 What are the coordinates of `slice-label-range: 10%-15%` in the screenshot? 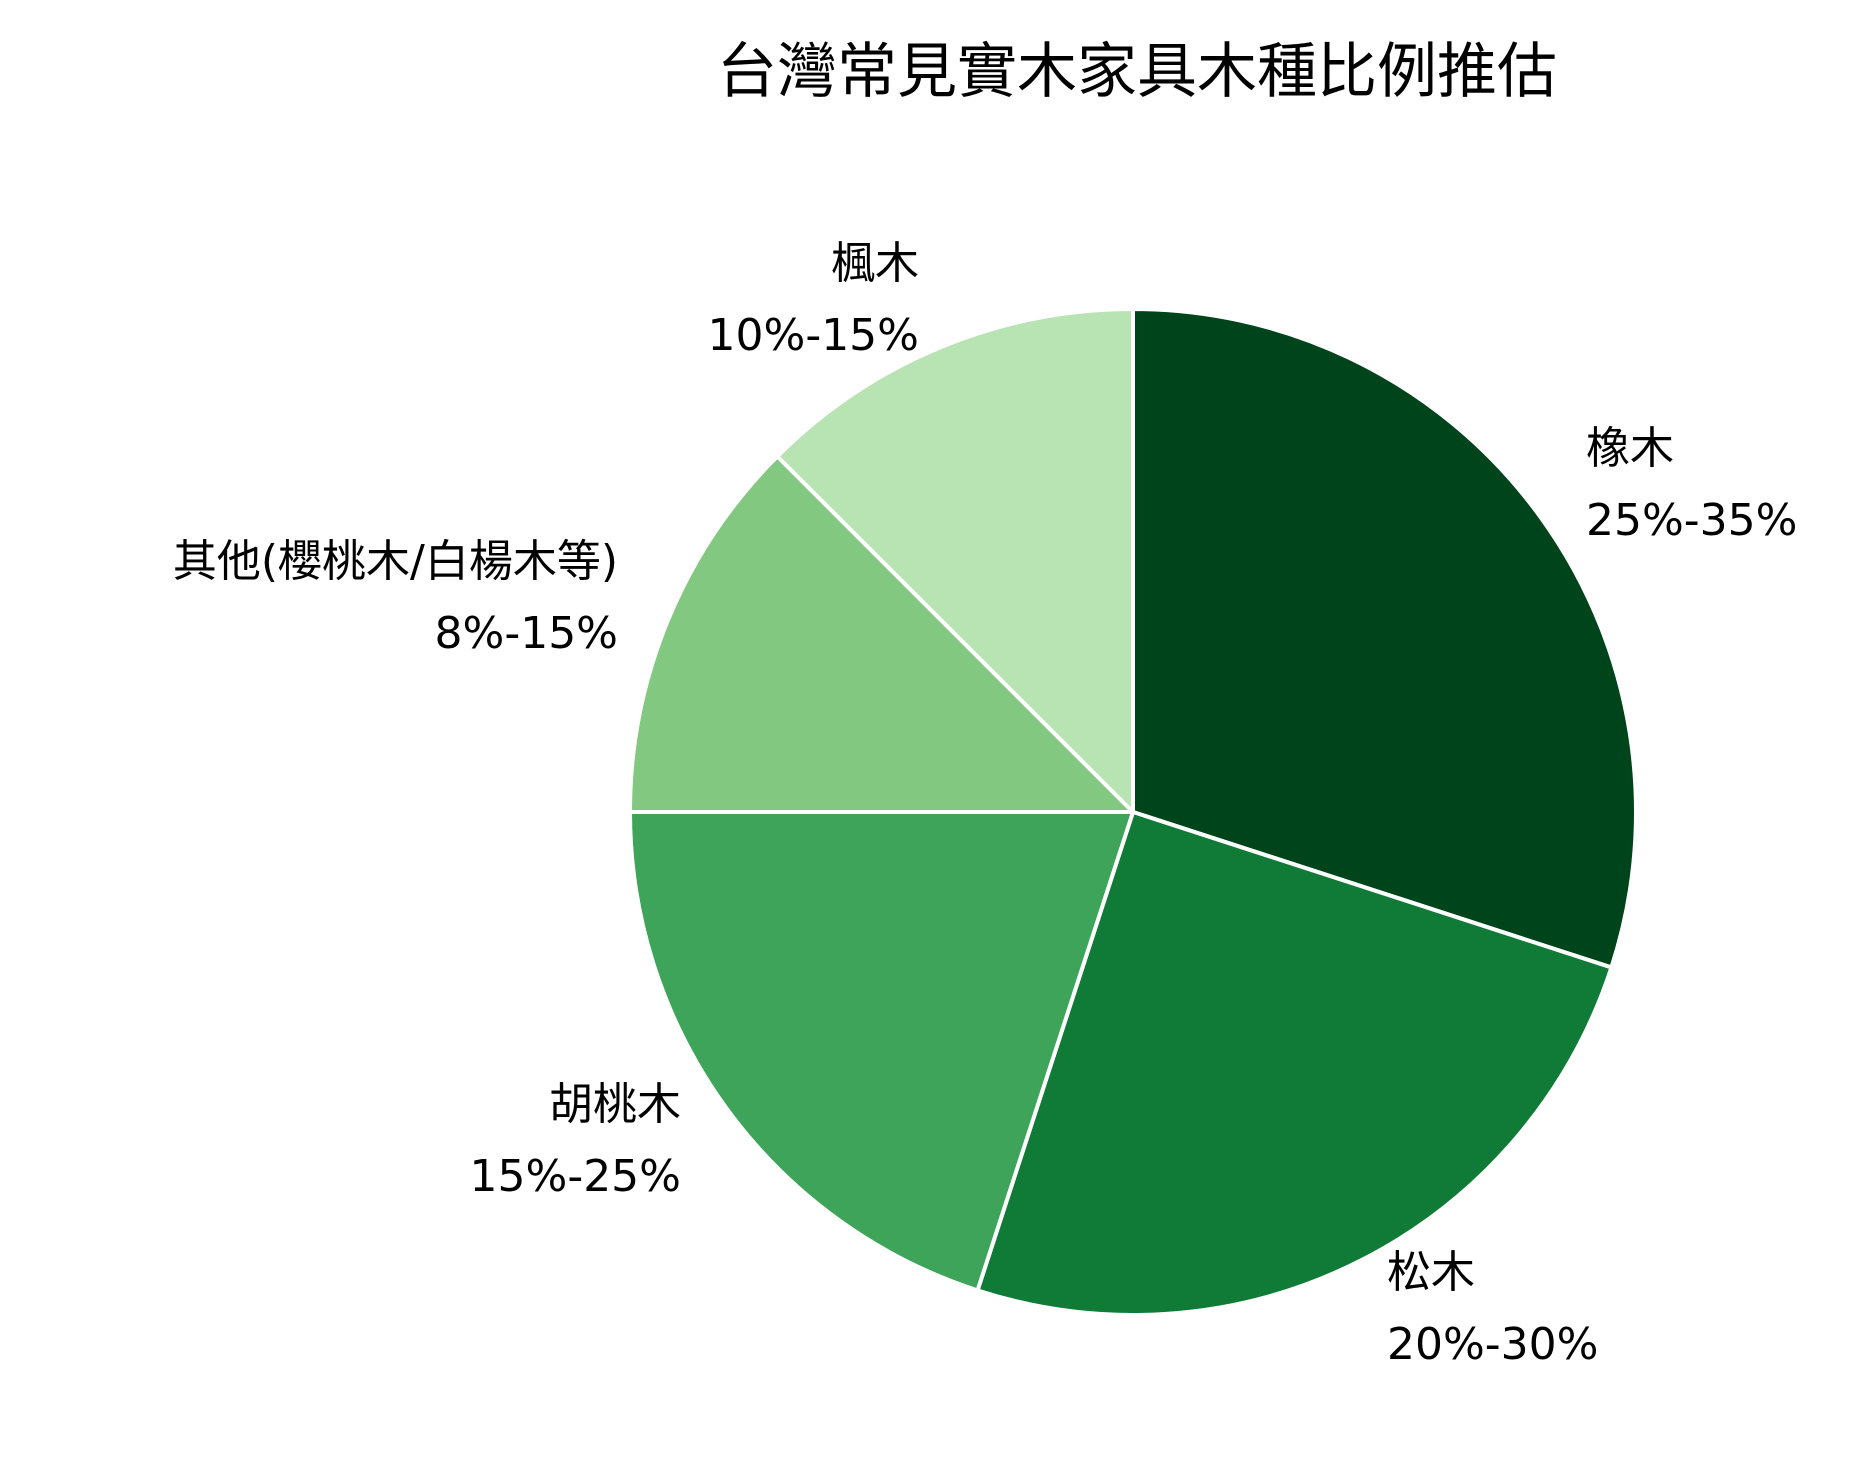 It's located at (813, 335).